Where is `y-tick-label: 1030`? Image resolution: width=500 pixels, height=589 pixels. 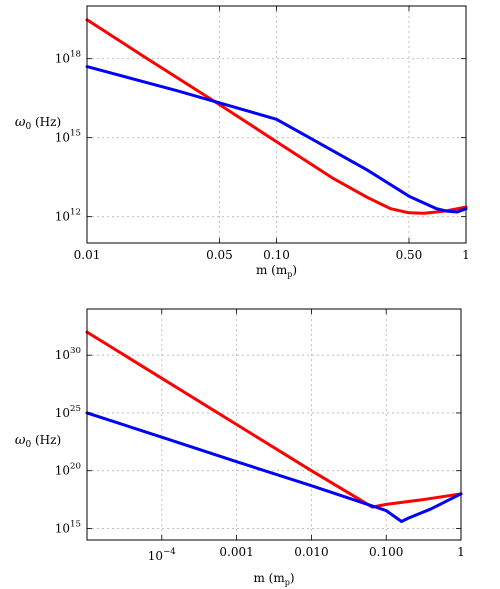
y-tick-label: 1030 is located at coordinates (68, 354).